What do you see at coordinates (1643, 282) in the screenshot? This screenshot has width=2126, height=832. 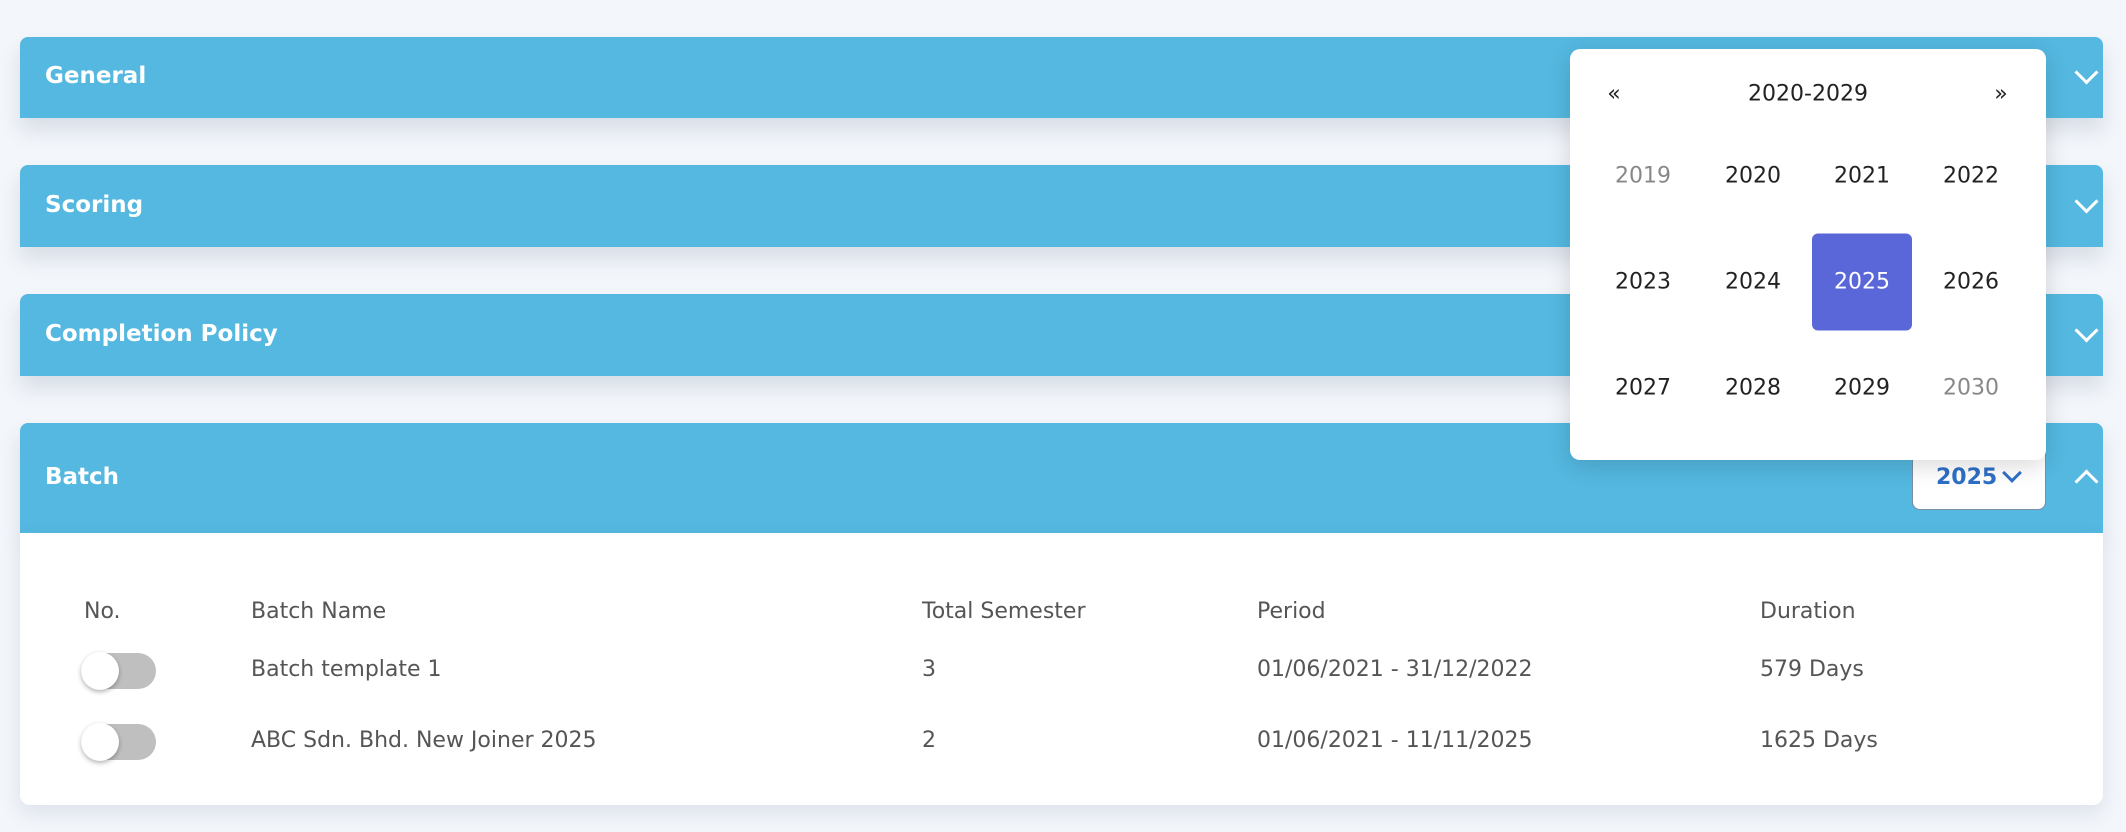 I see `year-option: 2023` at bounding box center [1643, 282].